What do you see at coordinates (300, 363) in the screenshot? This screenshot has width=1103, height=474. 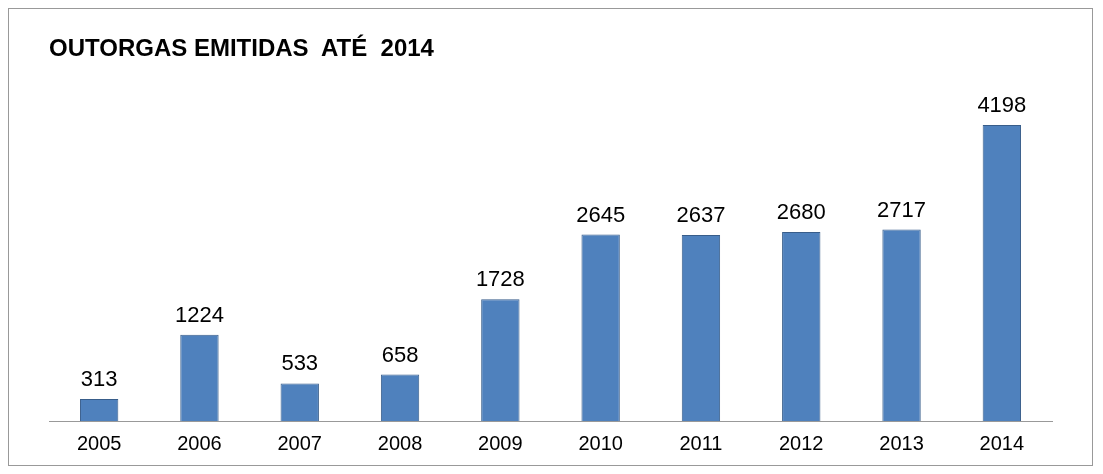 I see `data-label: 533` at bounding box center [300, 363].